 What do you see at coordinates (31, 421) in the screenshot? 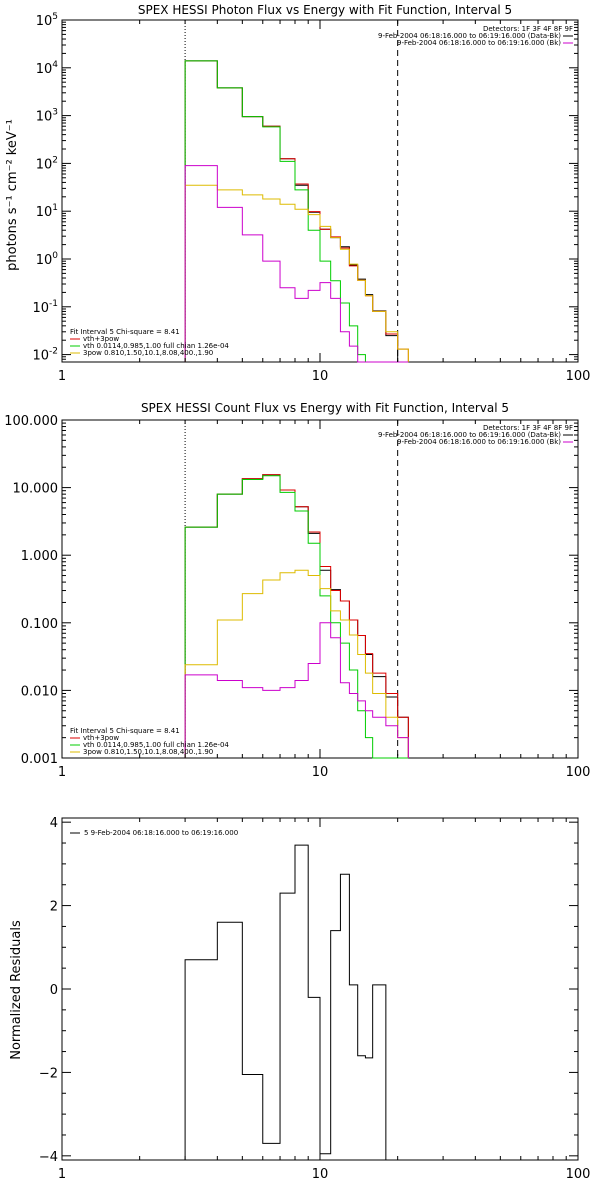
I see `count-flux-y-tick-label: 100.000` at bounding box center [31, 421].